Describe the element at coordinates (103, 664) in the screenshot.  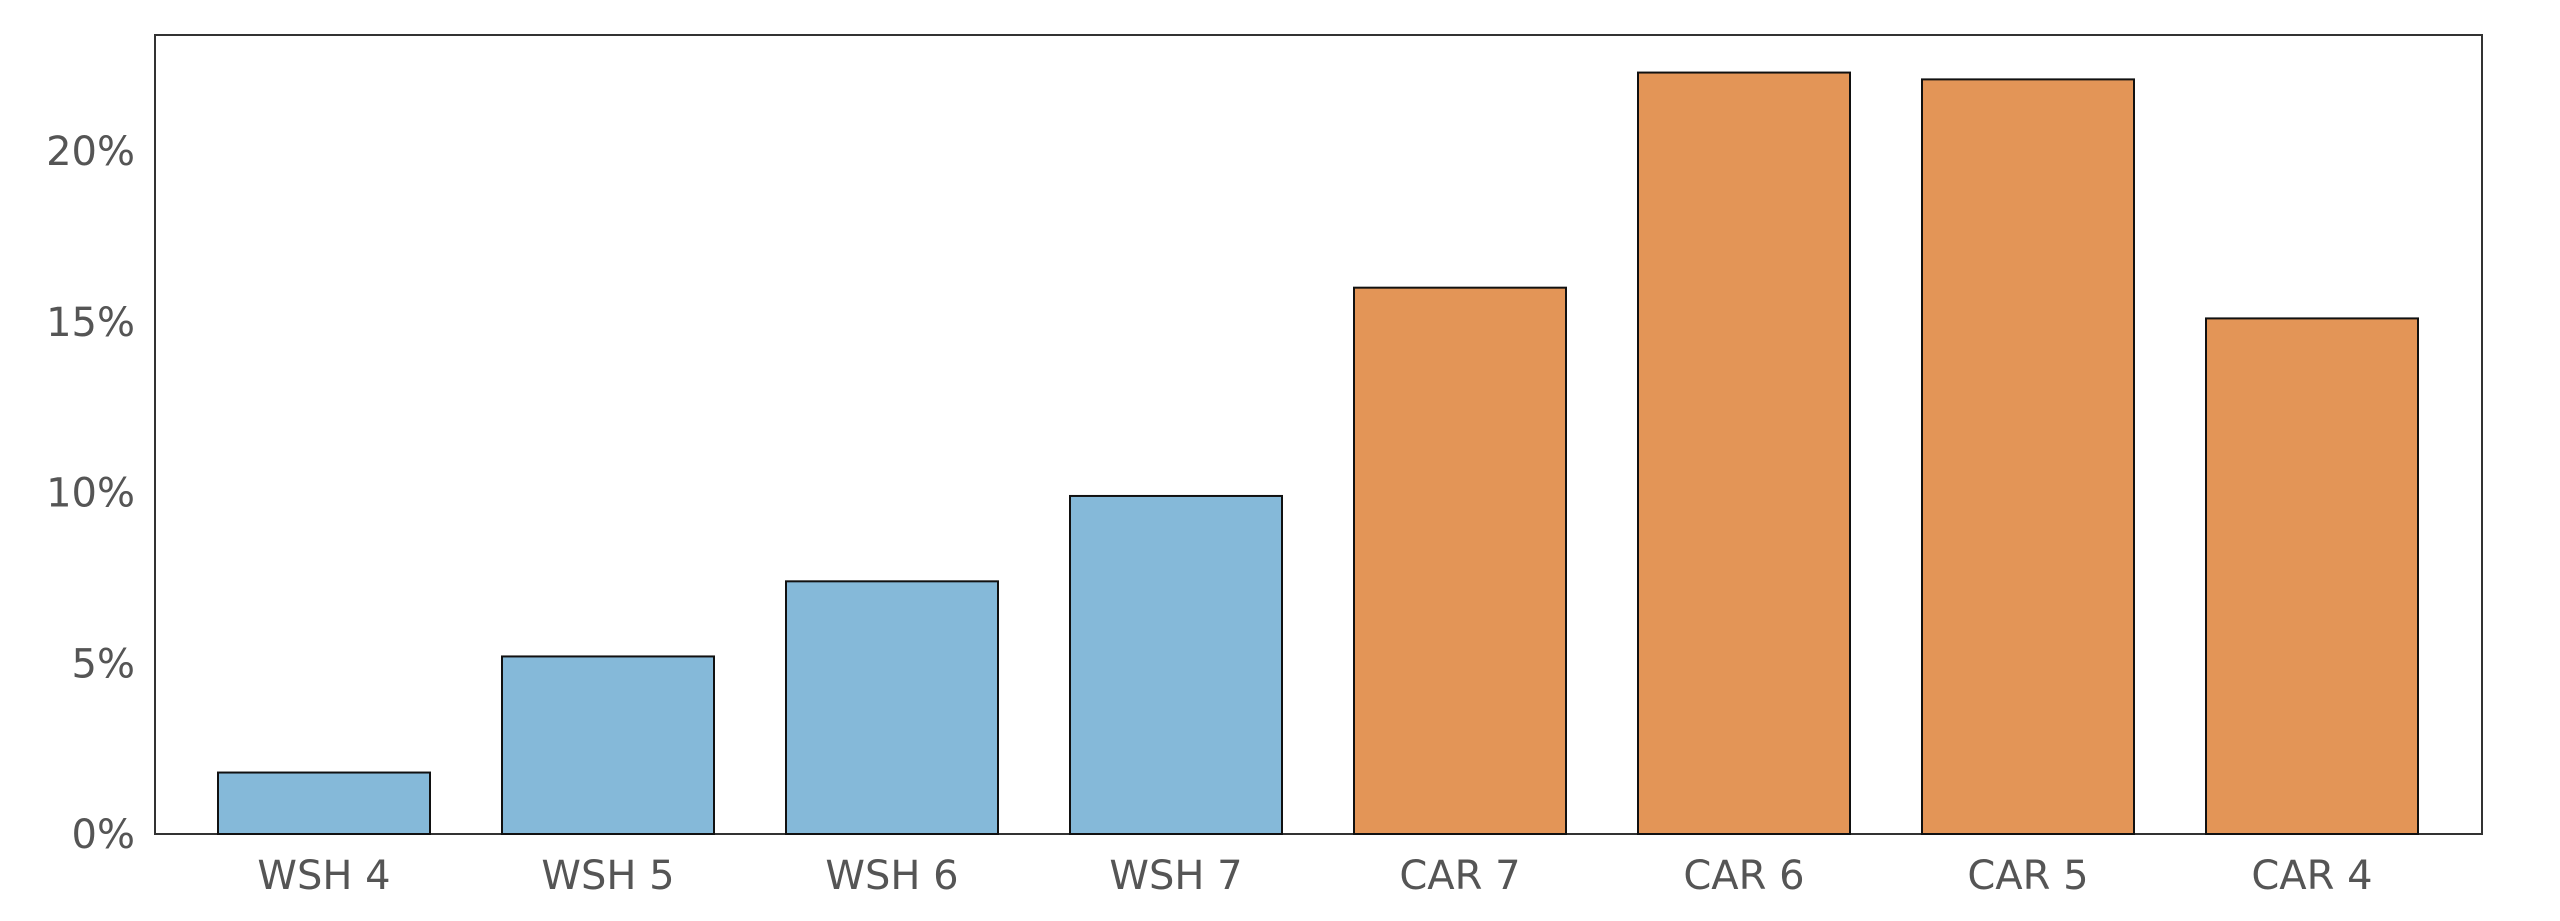
I see `y-tick-label: 5%` at that location.